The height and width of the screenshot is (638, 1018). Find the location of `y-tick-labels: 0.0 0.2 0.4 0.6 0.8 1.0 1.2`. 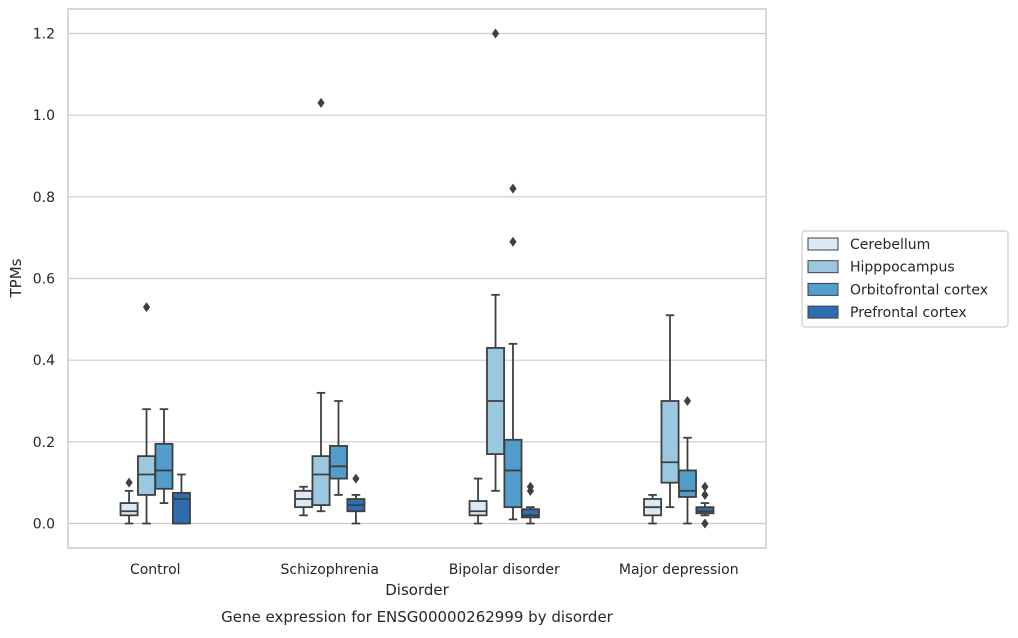

y-tick-labels: 0.0 0.2 0.4 0.6 0.8 1.0 1.2 is located at coordinates (44, 280).